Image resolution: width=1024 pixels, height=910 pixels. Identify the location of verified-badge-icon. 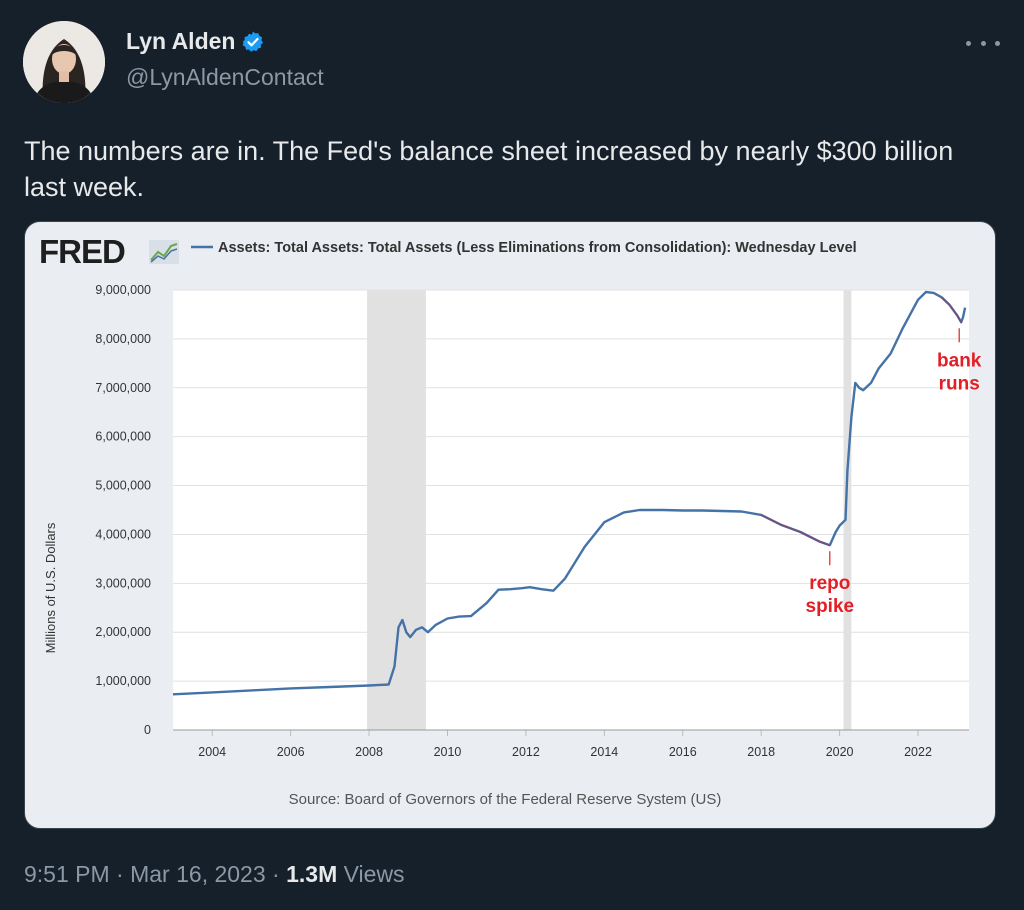
(253, 42).